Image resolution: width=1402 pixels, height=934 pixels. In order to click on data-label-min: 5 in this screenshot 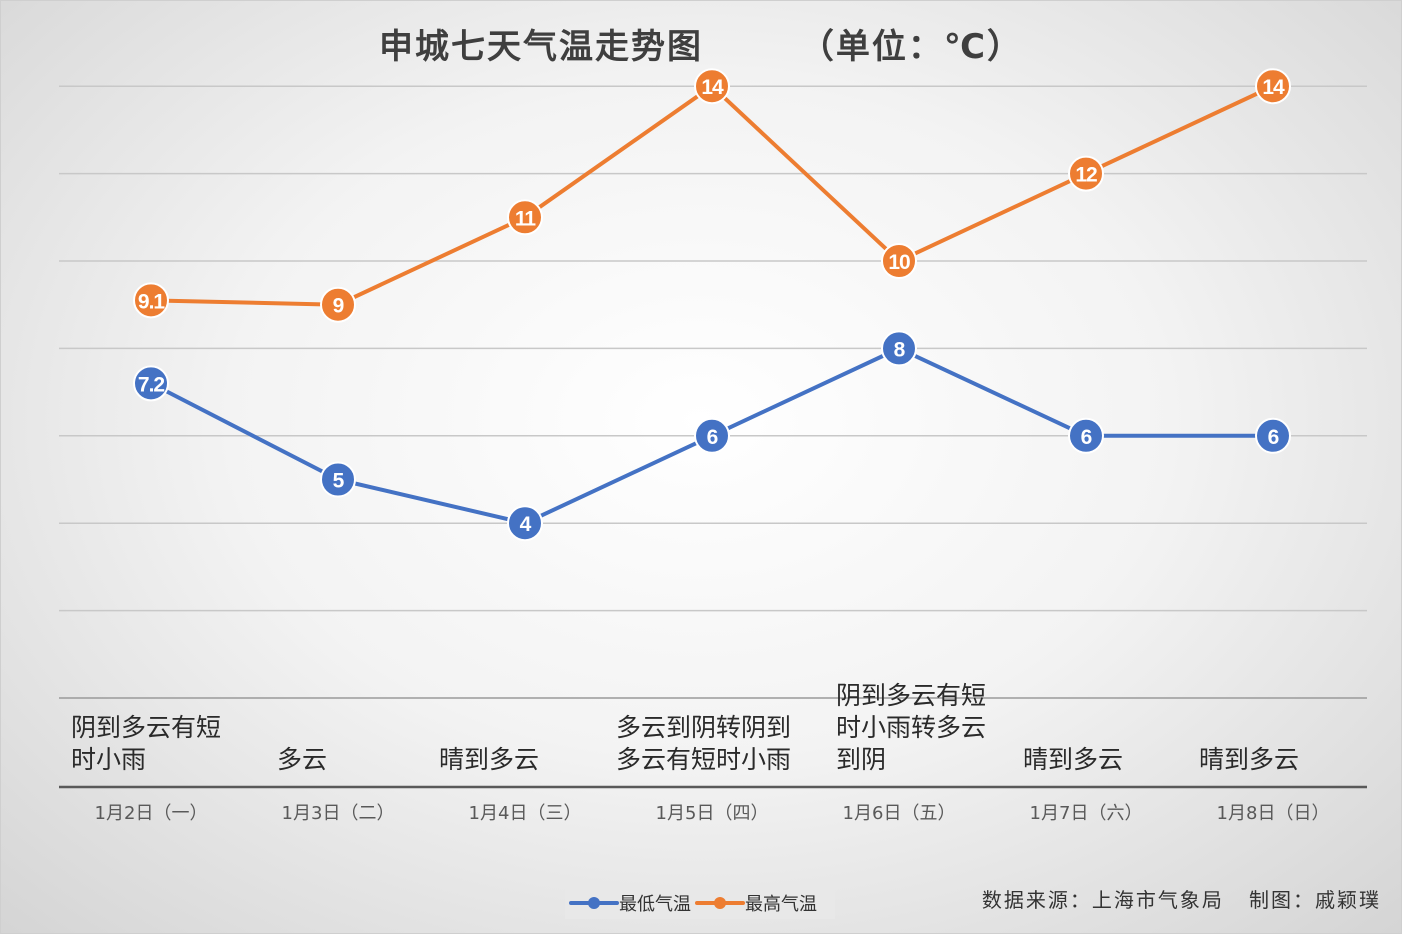, I will do `click(339, 481)`.